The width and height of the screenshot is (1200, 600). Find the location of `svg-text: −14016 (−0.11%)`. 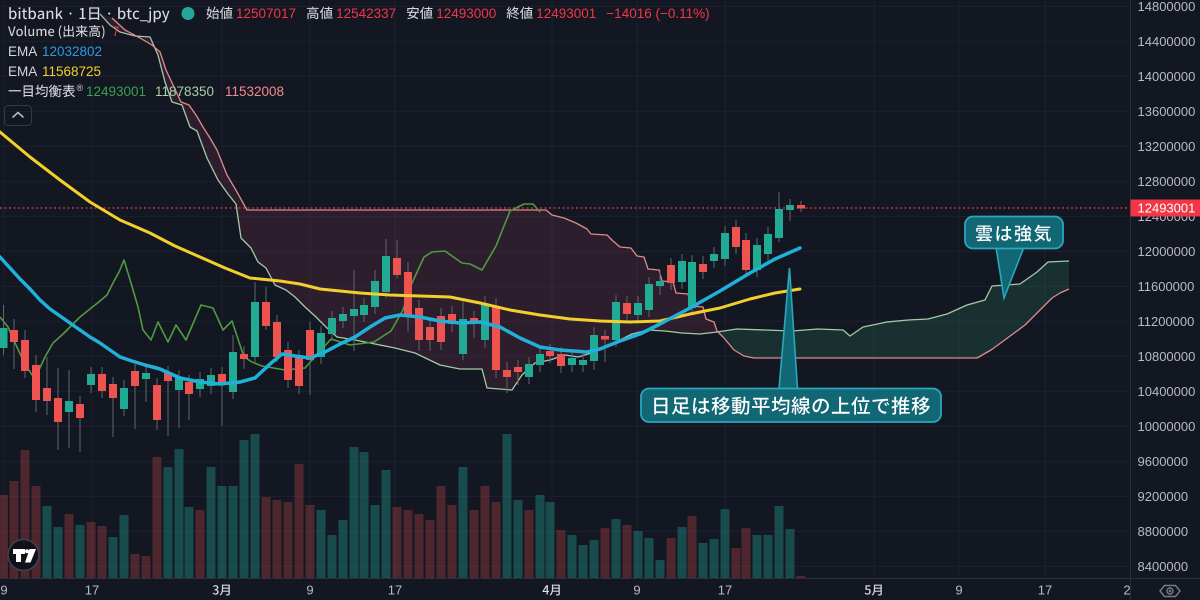

svg-text: −14016 (−0.11%) is located at coordinates (657, 13).